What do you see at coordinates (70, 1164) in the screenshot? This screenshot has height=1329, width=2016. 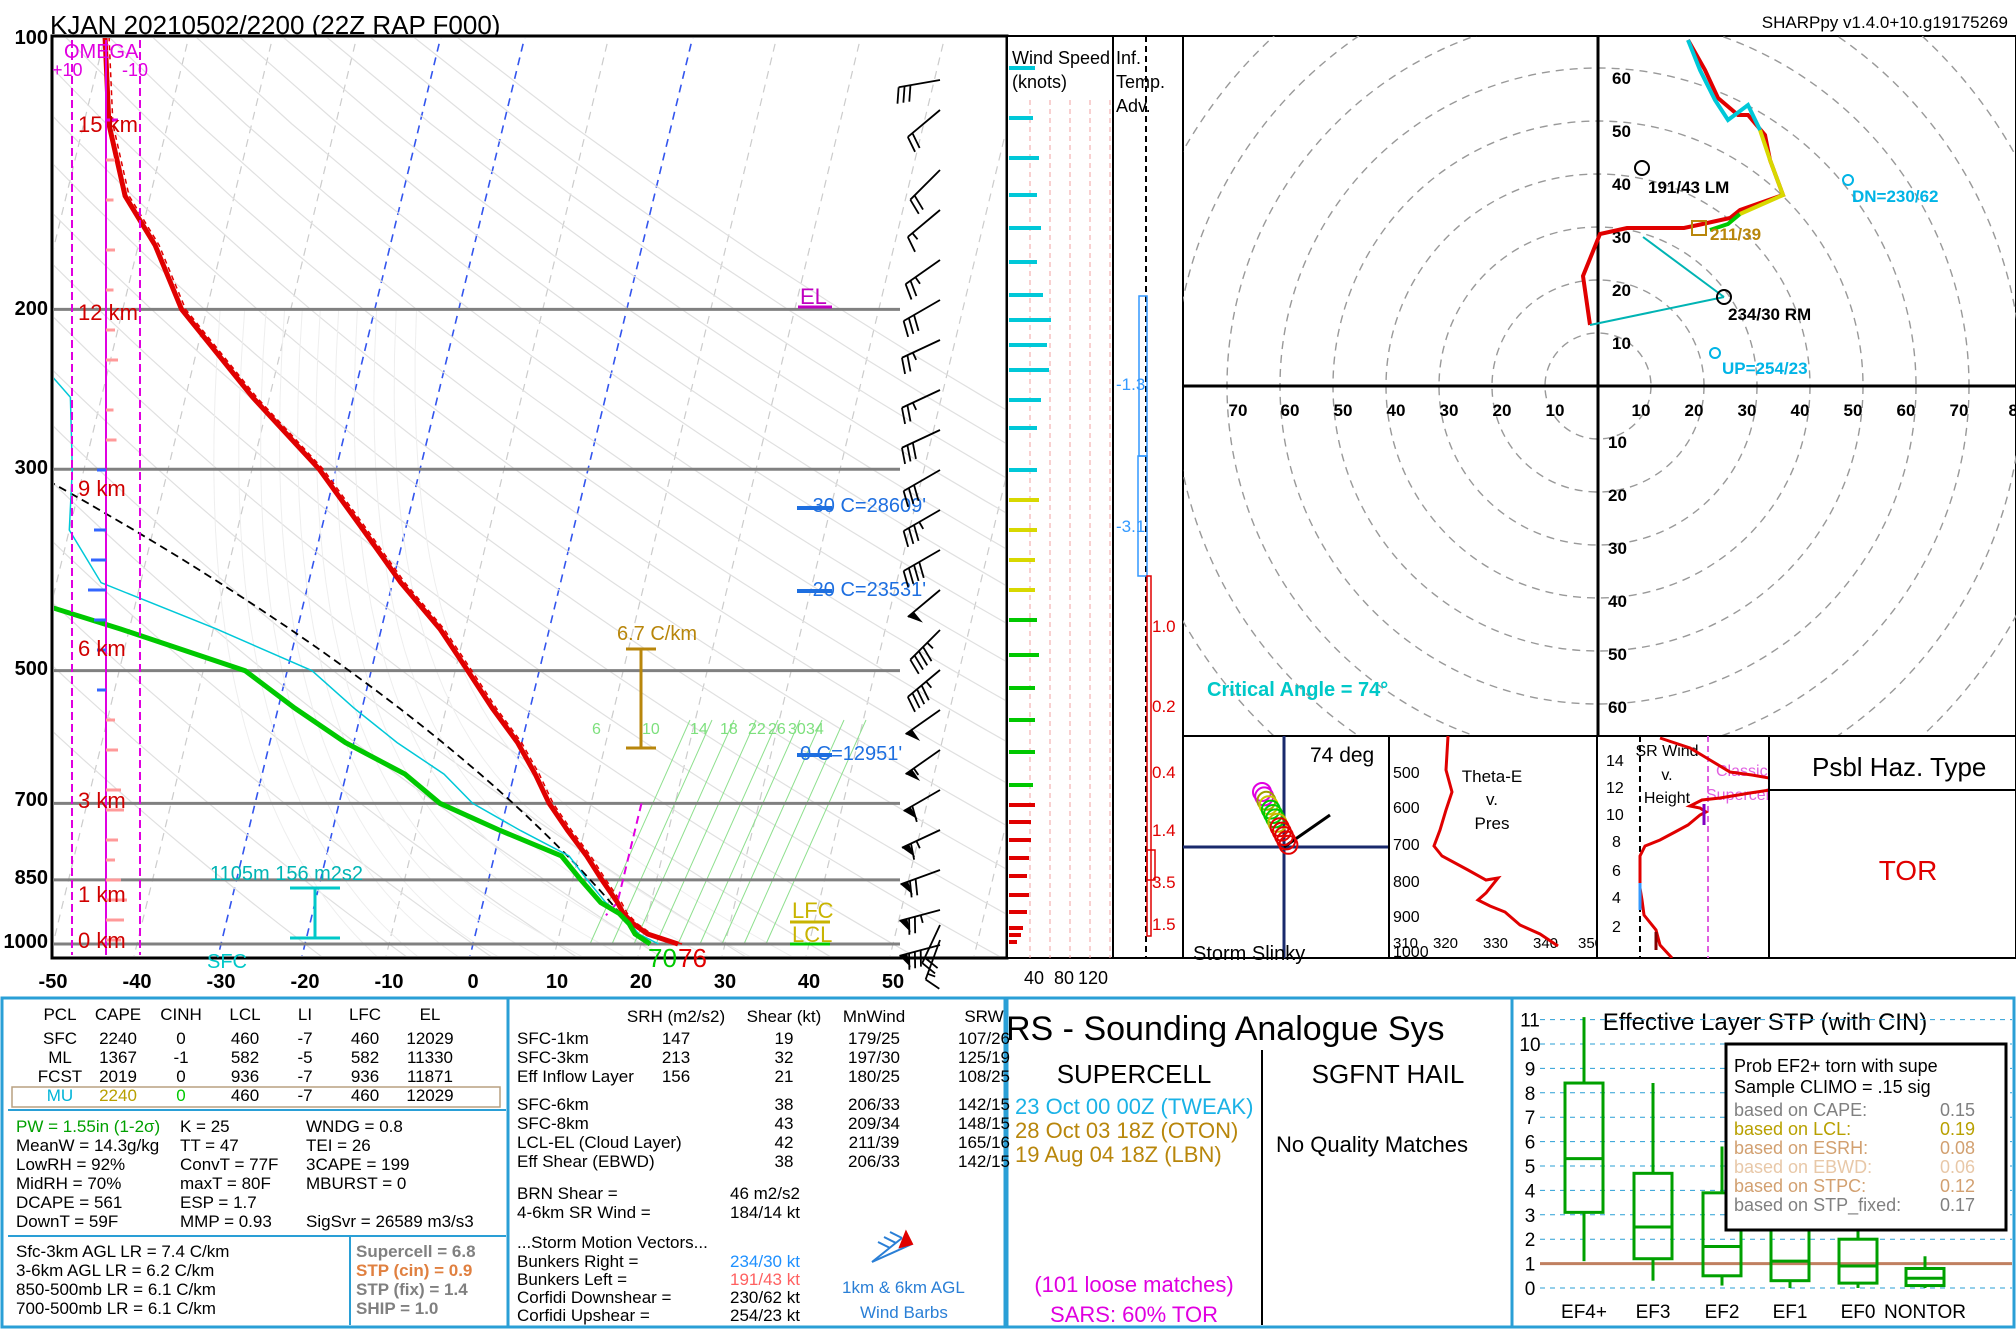 I see `index-value: LowRH = 92%` at bounding box center [70, 1164].